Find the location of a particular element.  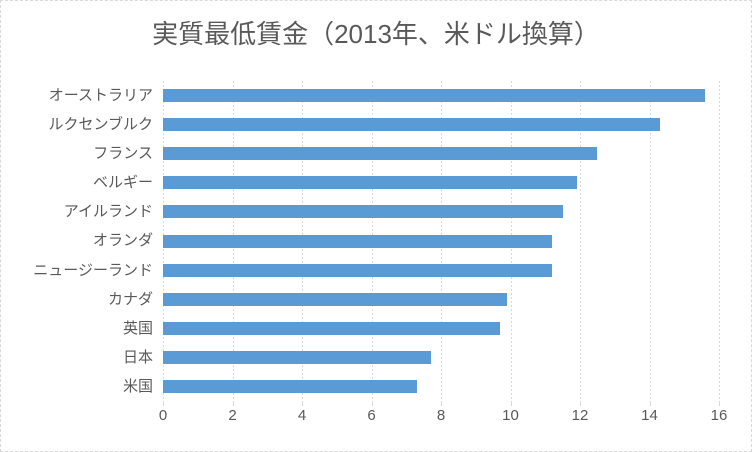

x-tick-label: 10 is located at coordinates (510, 415).